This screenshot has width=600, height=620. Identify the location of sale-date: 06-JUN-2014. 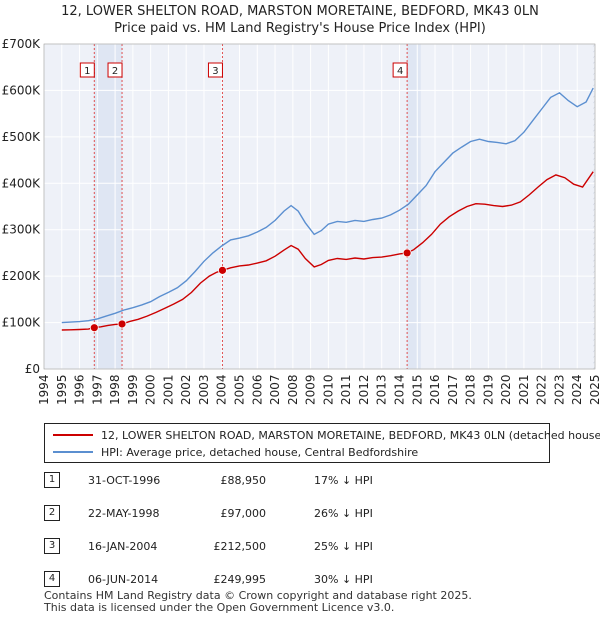
(123, 579).